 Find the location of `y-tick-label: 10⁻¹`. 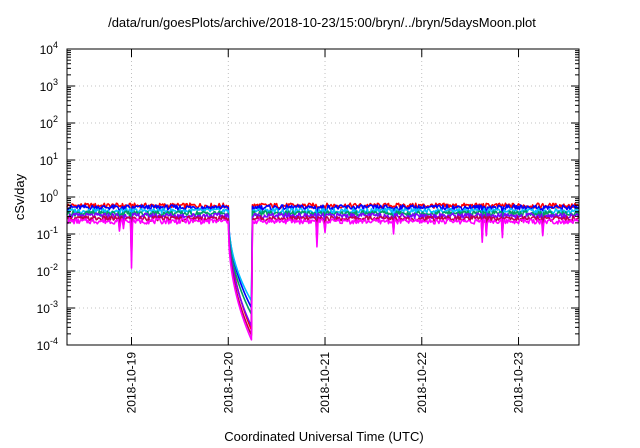

y-tick-label: 10⁻¹ is located at coordinates (47, 233).